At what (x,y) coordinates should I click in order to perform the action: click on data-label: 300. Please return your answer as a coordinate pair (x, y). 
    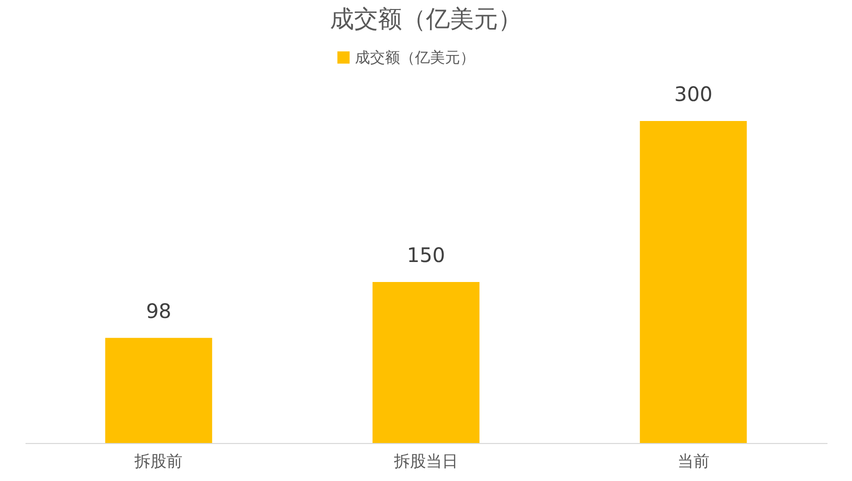
    Looking at the image, I should click on (693, 94).